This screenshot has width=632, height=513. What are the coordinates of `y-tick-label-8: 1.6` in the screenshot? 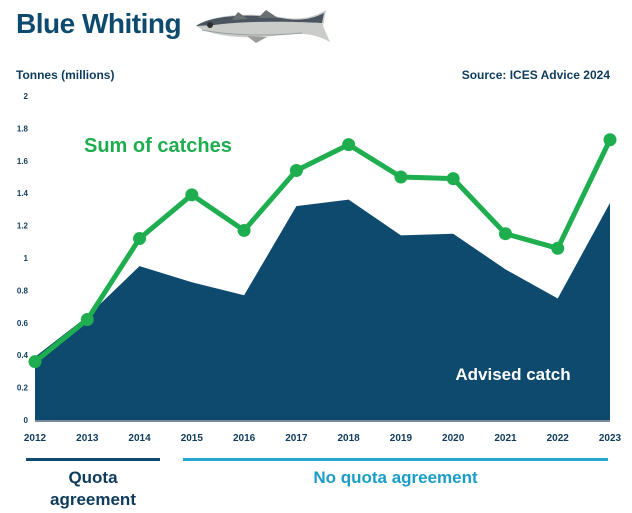 It's located at (23, 161).